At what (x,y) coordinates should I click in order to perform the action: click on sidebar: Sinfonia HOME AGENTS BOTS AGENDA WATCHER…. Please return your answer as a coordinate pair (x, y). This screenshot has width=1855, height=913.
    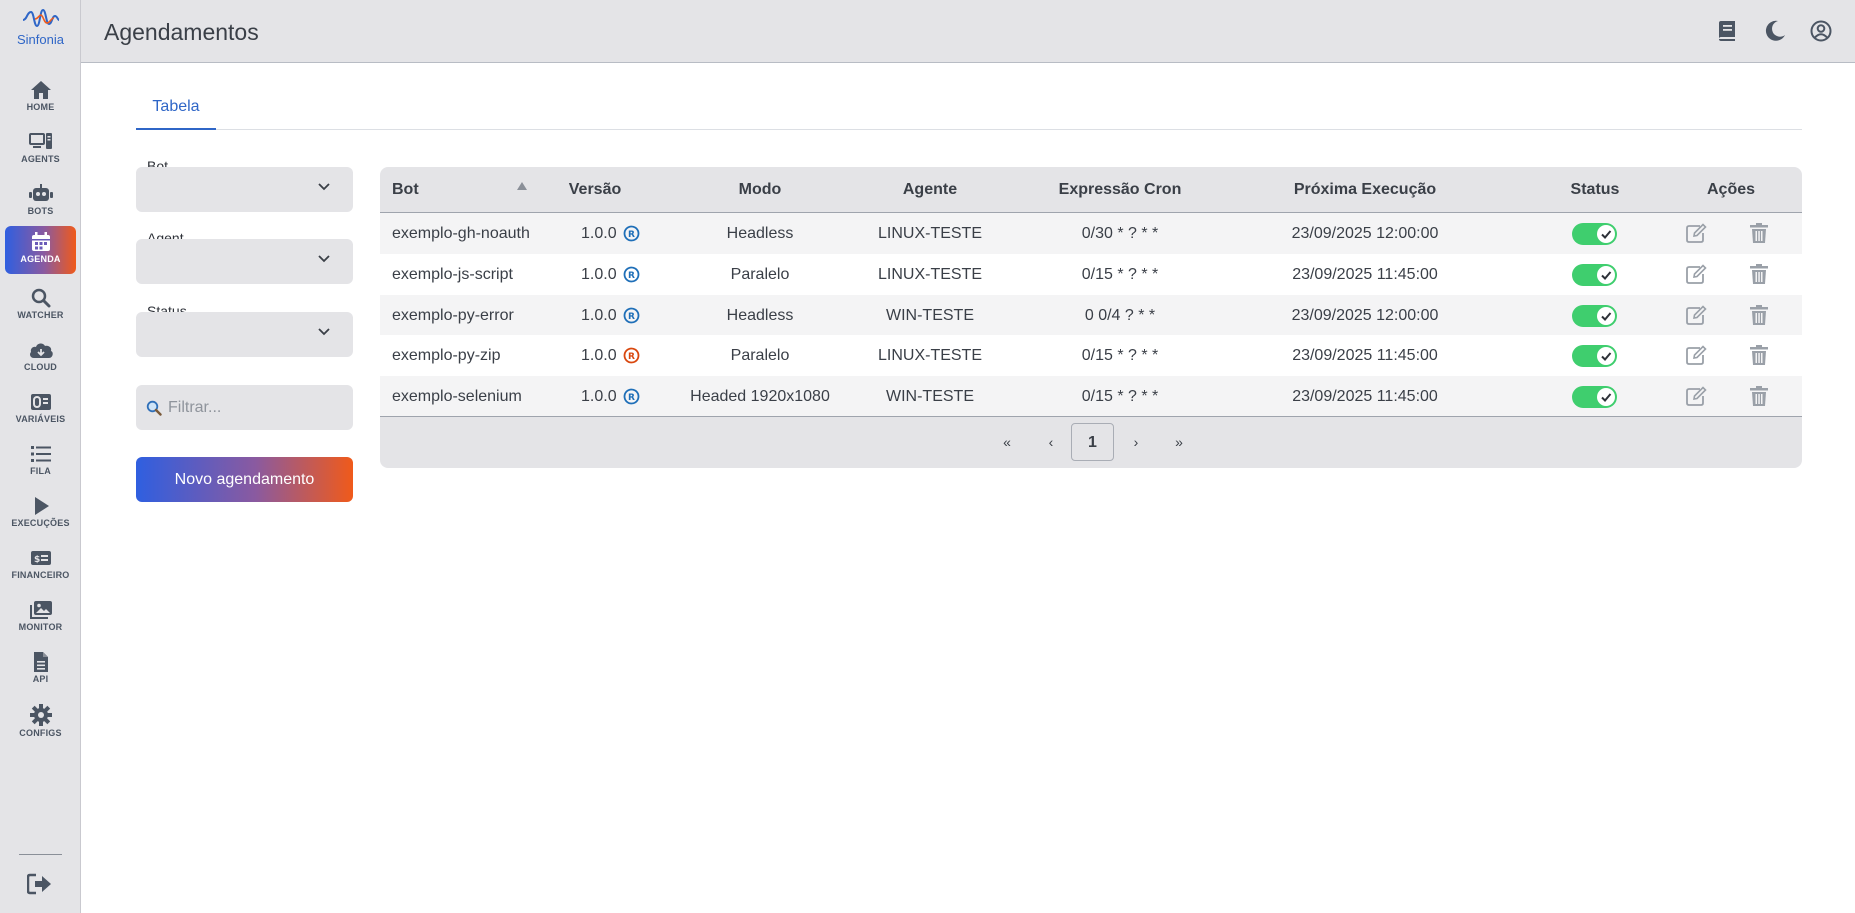
    Looking at the image, I should click on (40, 456).